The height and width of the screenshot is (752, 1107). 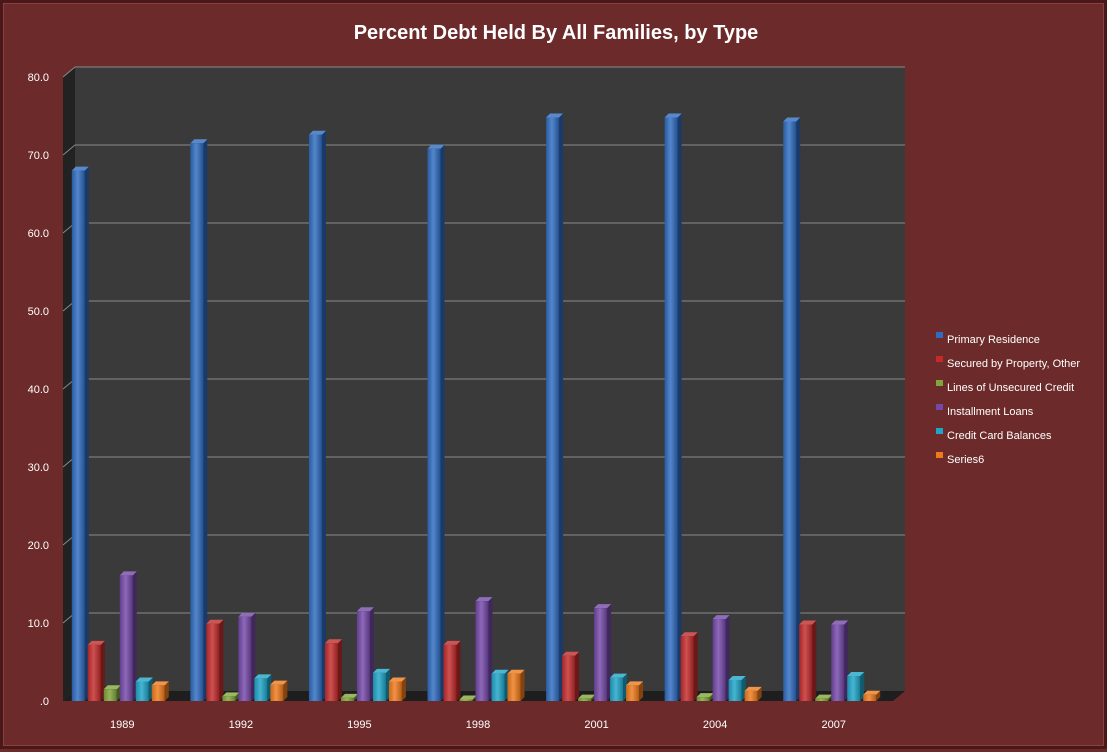 What do you see at coordinates (38, 78) in the screenshot?
I see `y-tick-label: 80.0` at bounding box center [38, 78].